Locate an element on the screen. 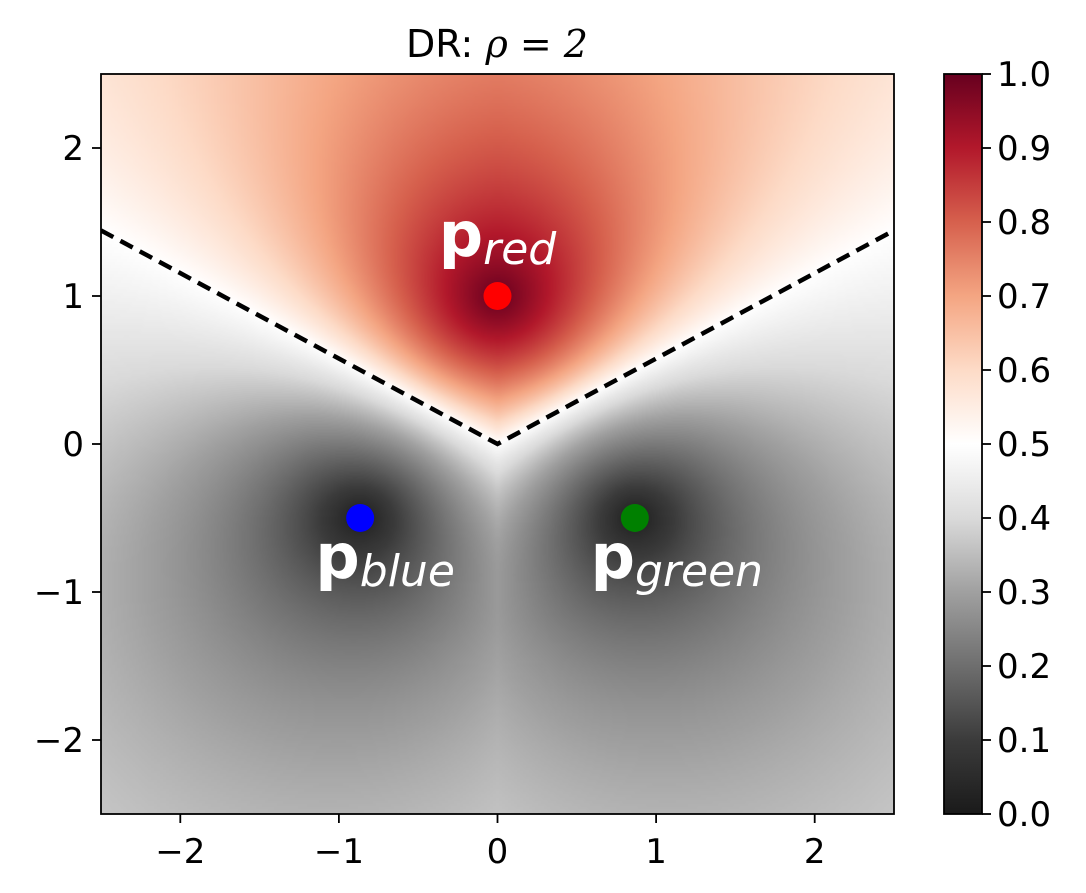 This screenshot has height=893, width=1086. y-tick-label: −1 is located at coordinates (59, 593).